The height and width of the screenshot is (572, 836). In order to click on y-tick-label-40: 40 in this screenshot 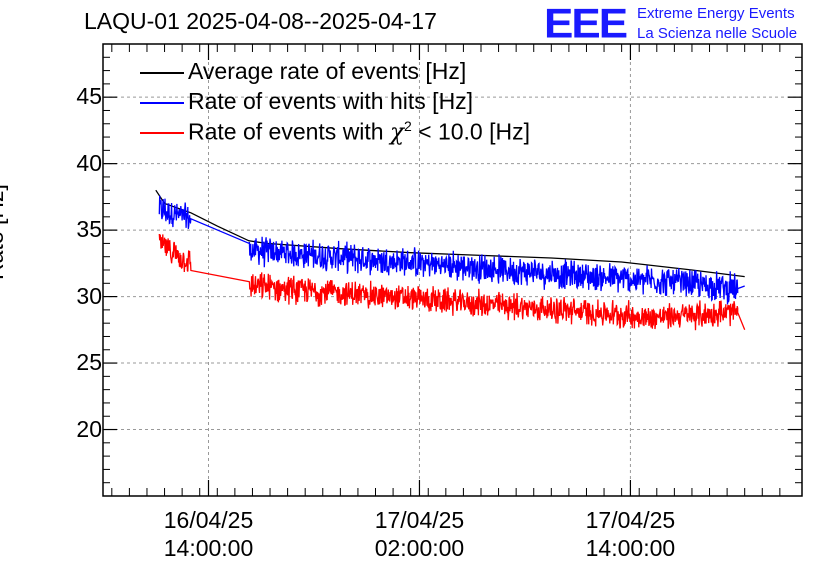, I will do `click(89, 162)`.